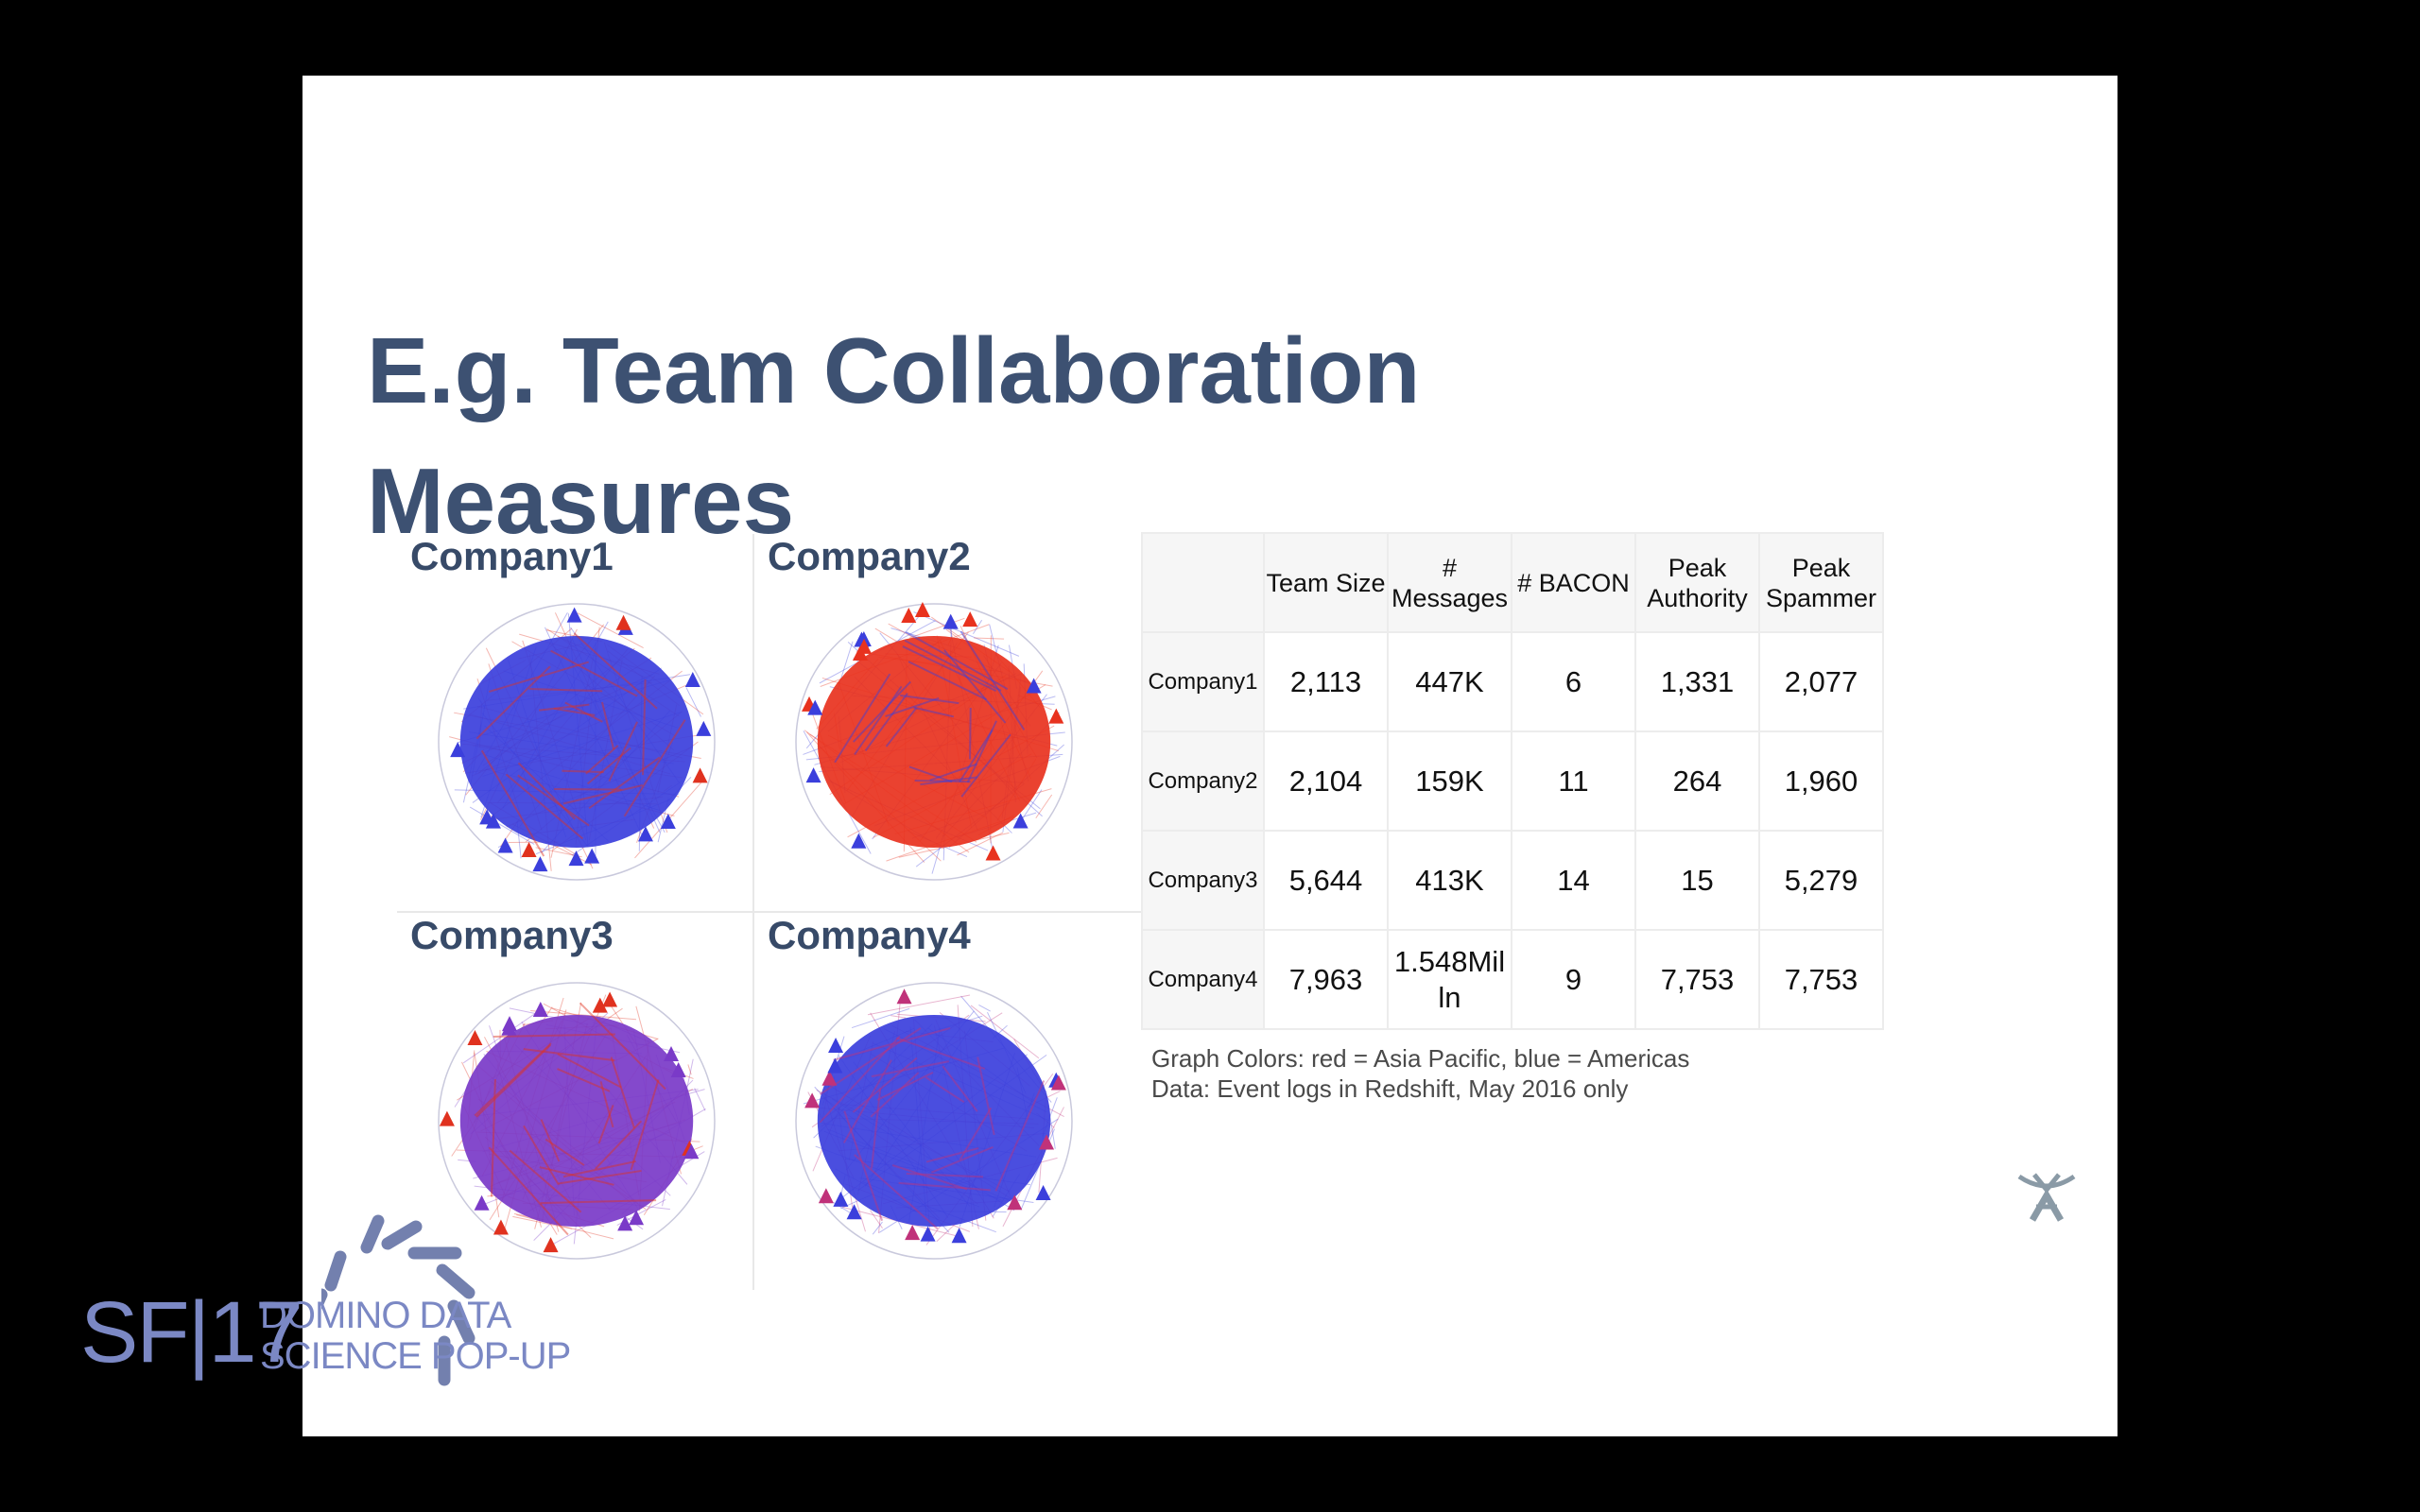 This screenshot has height=1512, width=2420. What do you see at coordinates (1449, 681) in the screenshot?
I see `table-cell: 447K` at bounding box center [1449, 681].